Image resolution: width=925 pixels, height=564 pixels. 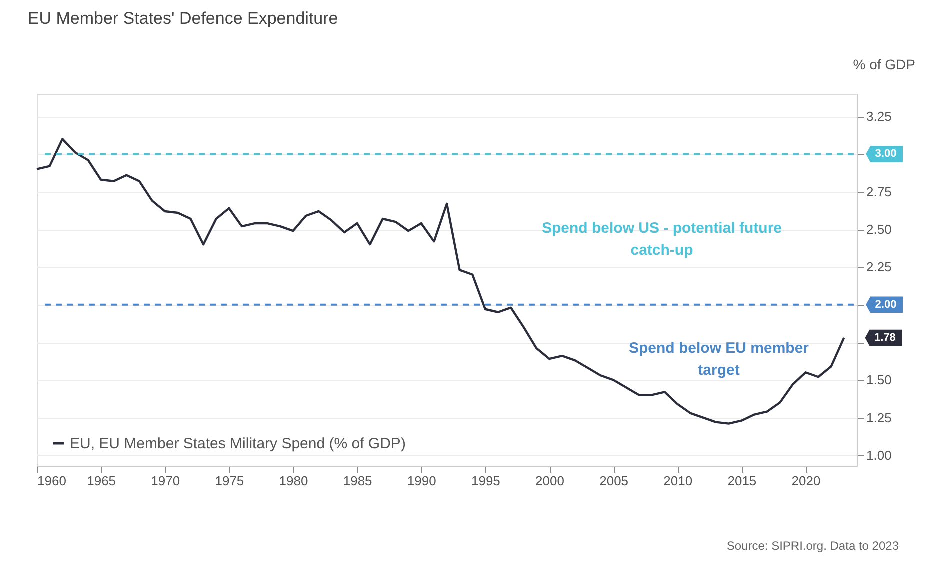 I want to click on x-tick-label: 2020, so click(x=806, y=481).